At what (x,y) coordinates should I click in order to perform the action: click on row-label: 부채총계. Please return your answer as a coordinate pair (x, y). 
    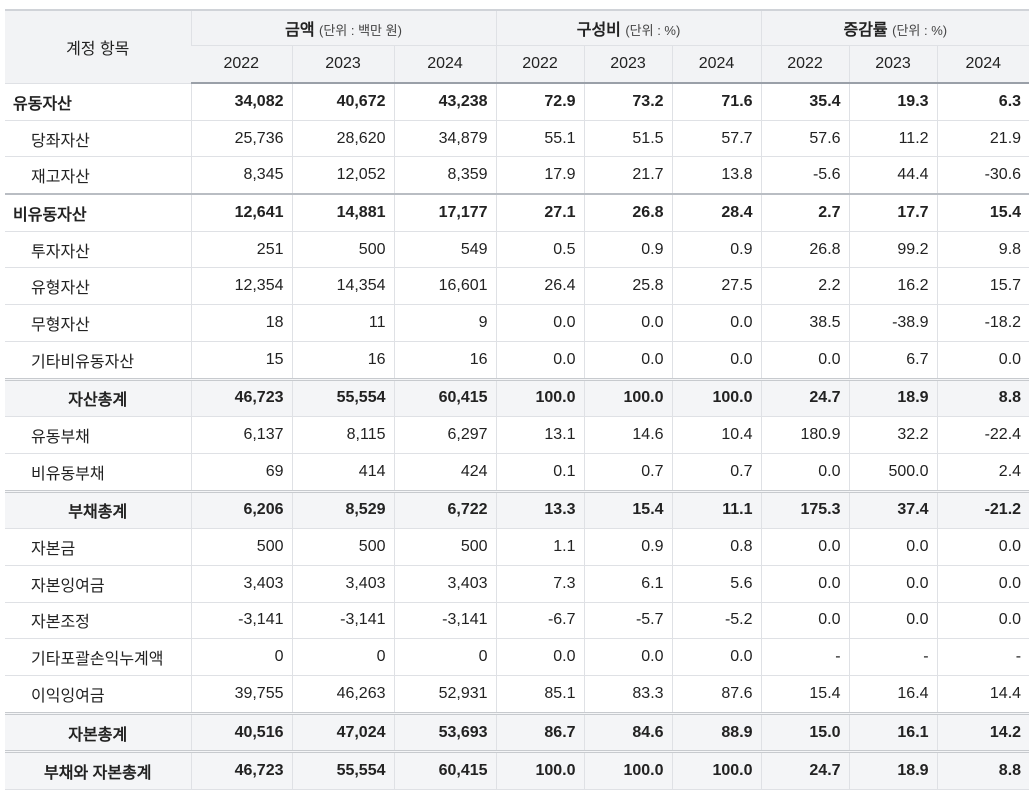
    Looking at the image, I should click on (98, 509).